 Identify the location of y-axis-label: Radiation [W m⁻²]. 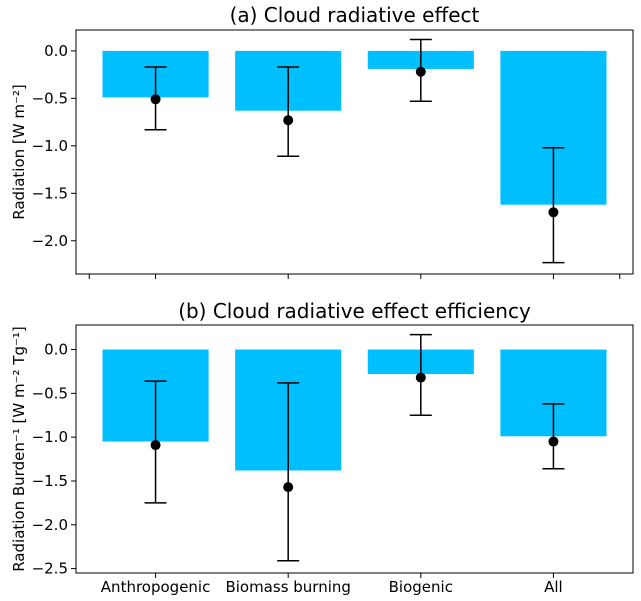
(19, 152).